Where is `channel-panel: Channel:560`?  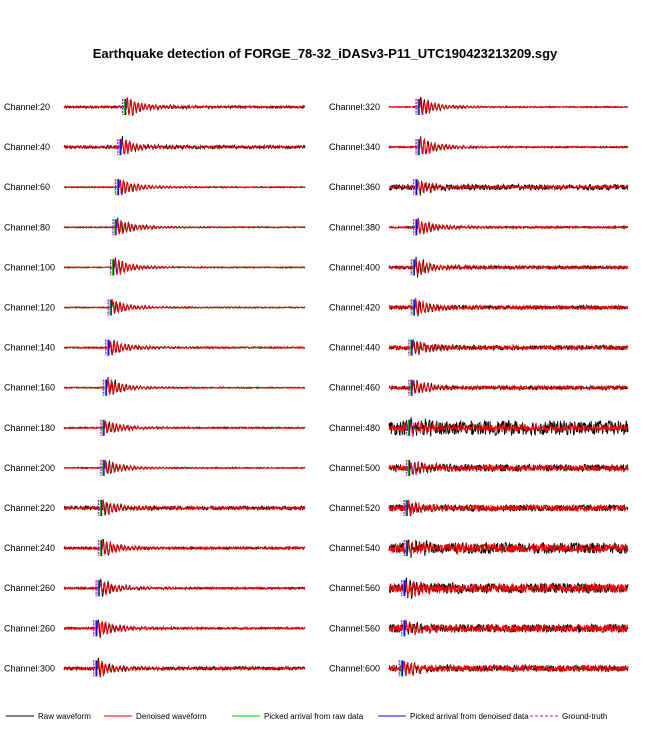
channel-panel: Channel:560 is located at coordinates (479, 588).